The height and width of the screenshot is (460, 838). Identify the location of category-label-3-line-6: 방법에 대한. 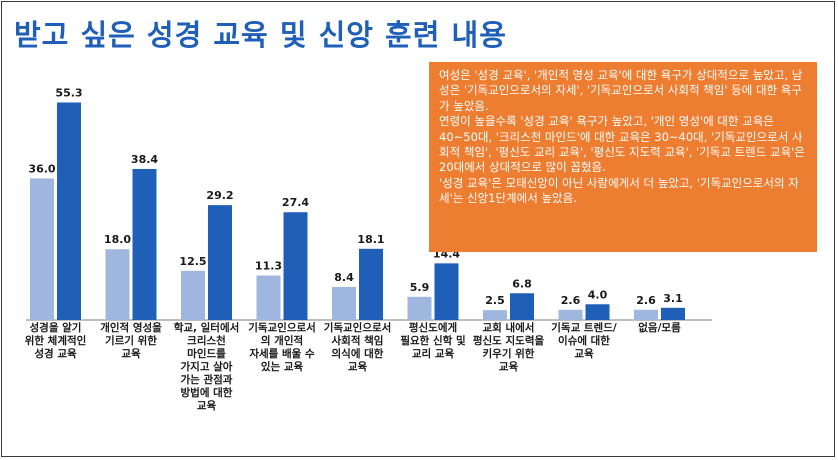
(206, 393).